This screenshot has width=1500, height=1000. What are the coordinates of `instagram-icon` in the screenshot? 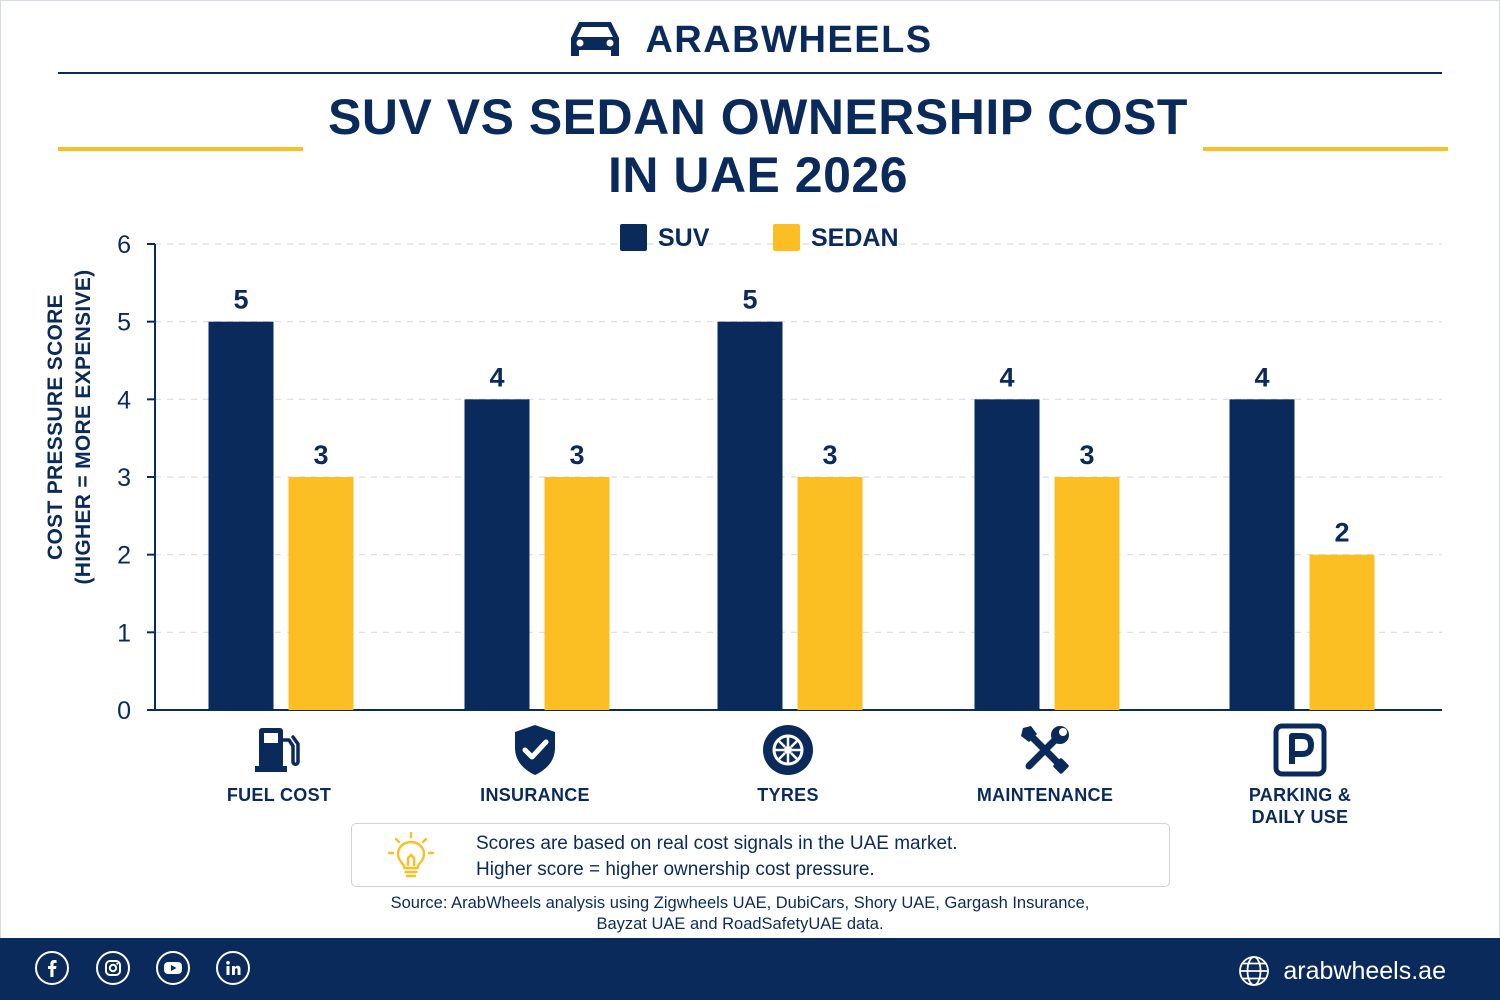 It's located at (113, 968).